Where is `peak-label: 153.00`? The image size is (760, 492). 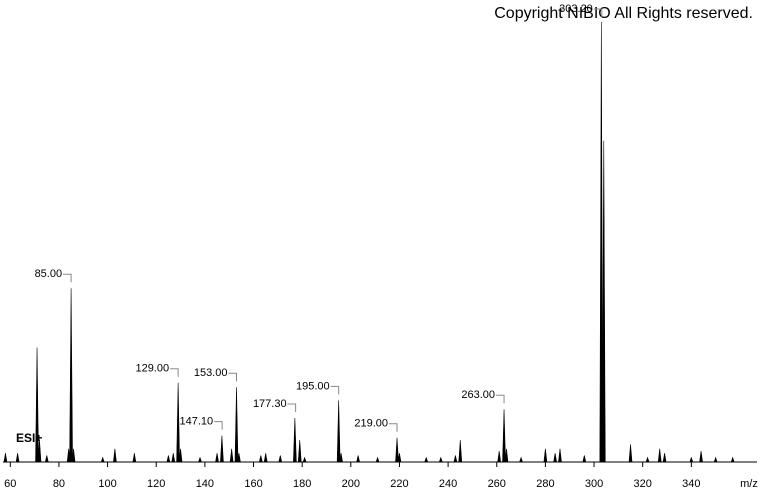 peak-label: 153.00 is located at coordinates (211, 373).